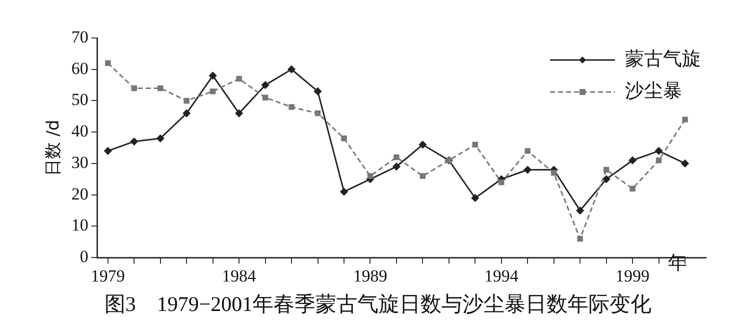  I want to click on y-tick-label: 70, so click(79, 36).